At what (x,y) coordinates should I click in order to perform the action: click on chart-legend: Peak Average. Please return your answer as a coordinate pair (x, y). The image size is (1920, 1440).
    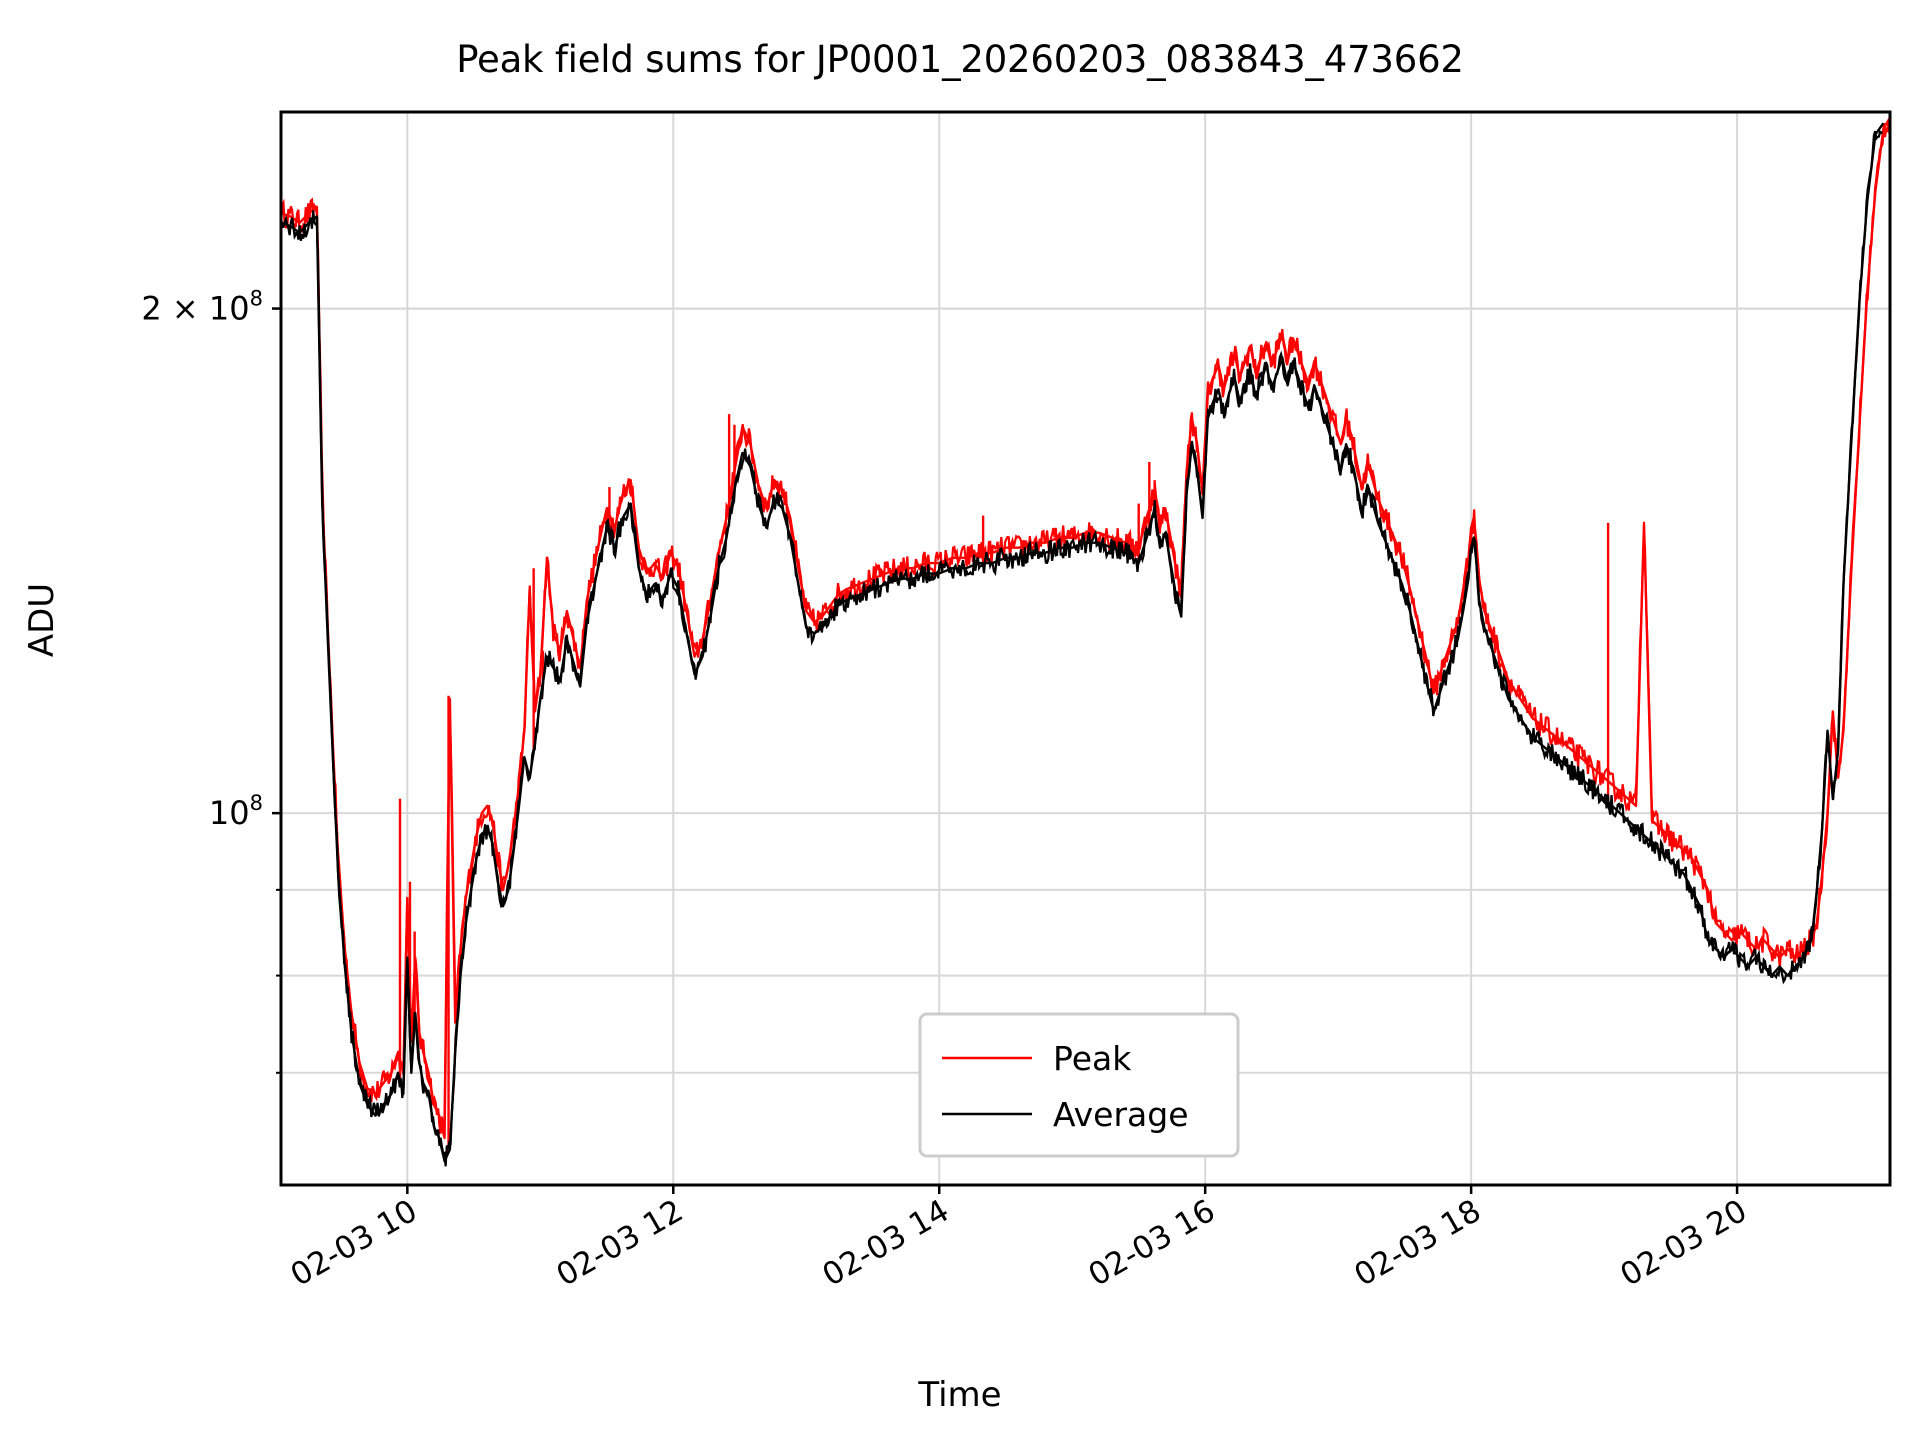
    Looking at the image, I should click on (1079, 1085).